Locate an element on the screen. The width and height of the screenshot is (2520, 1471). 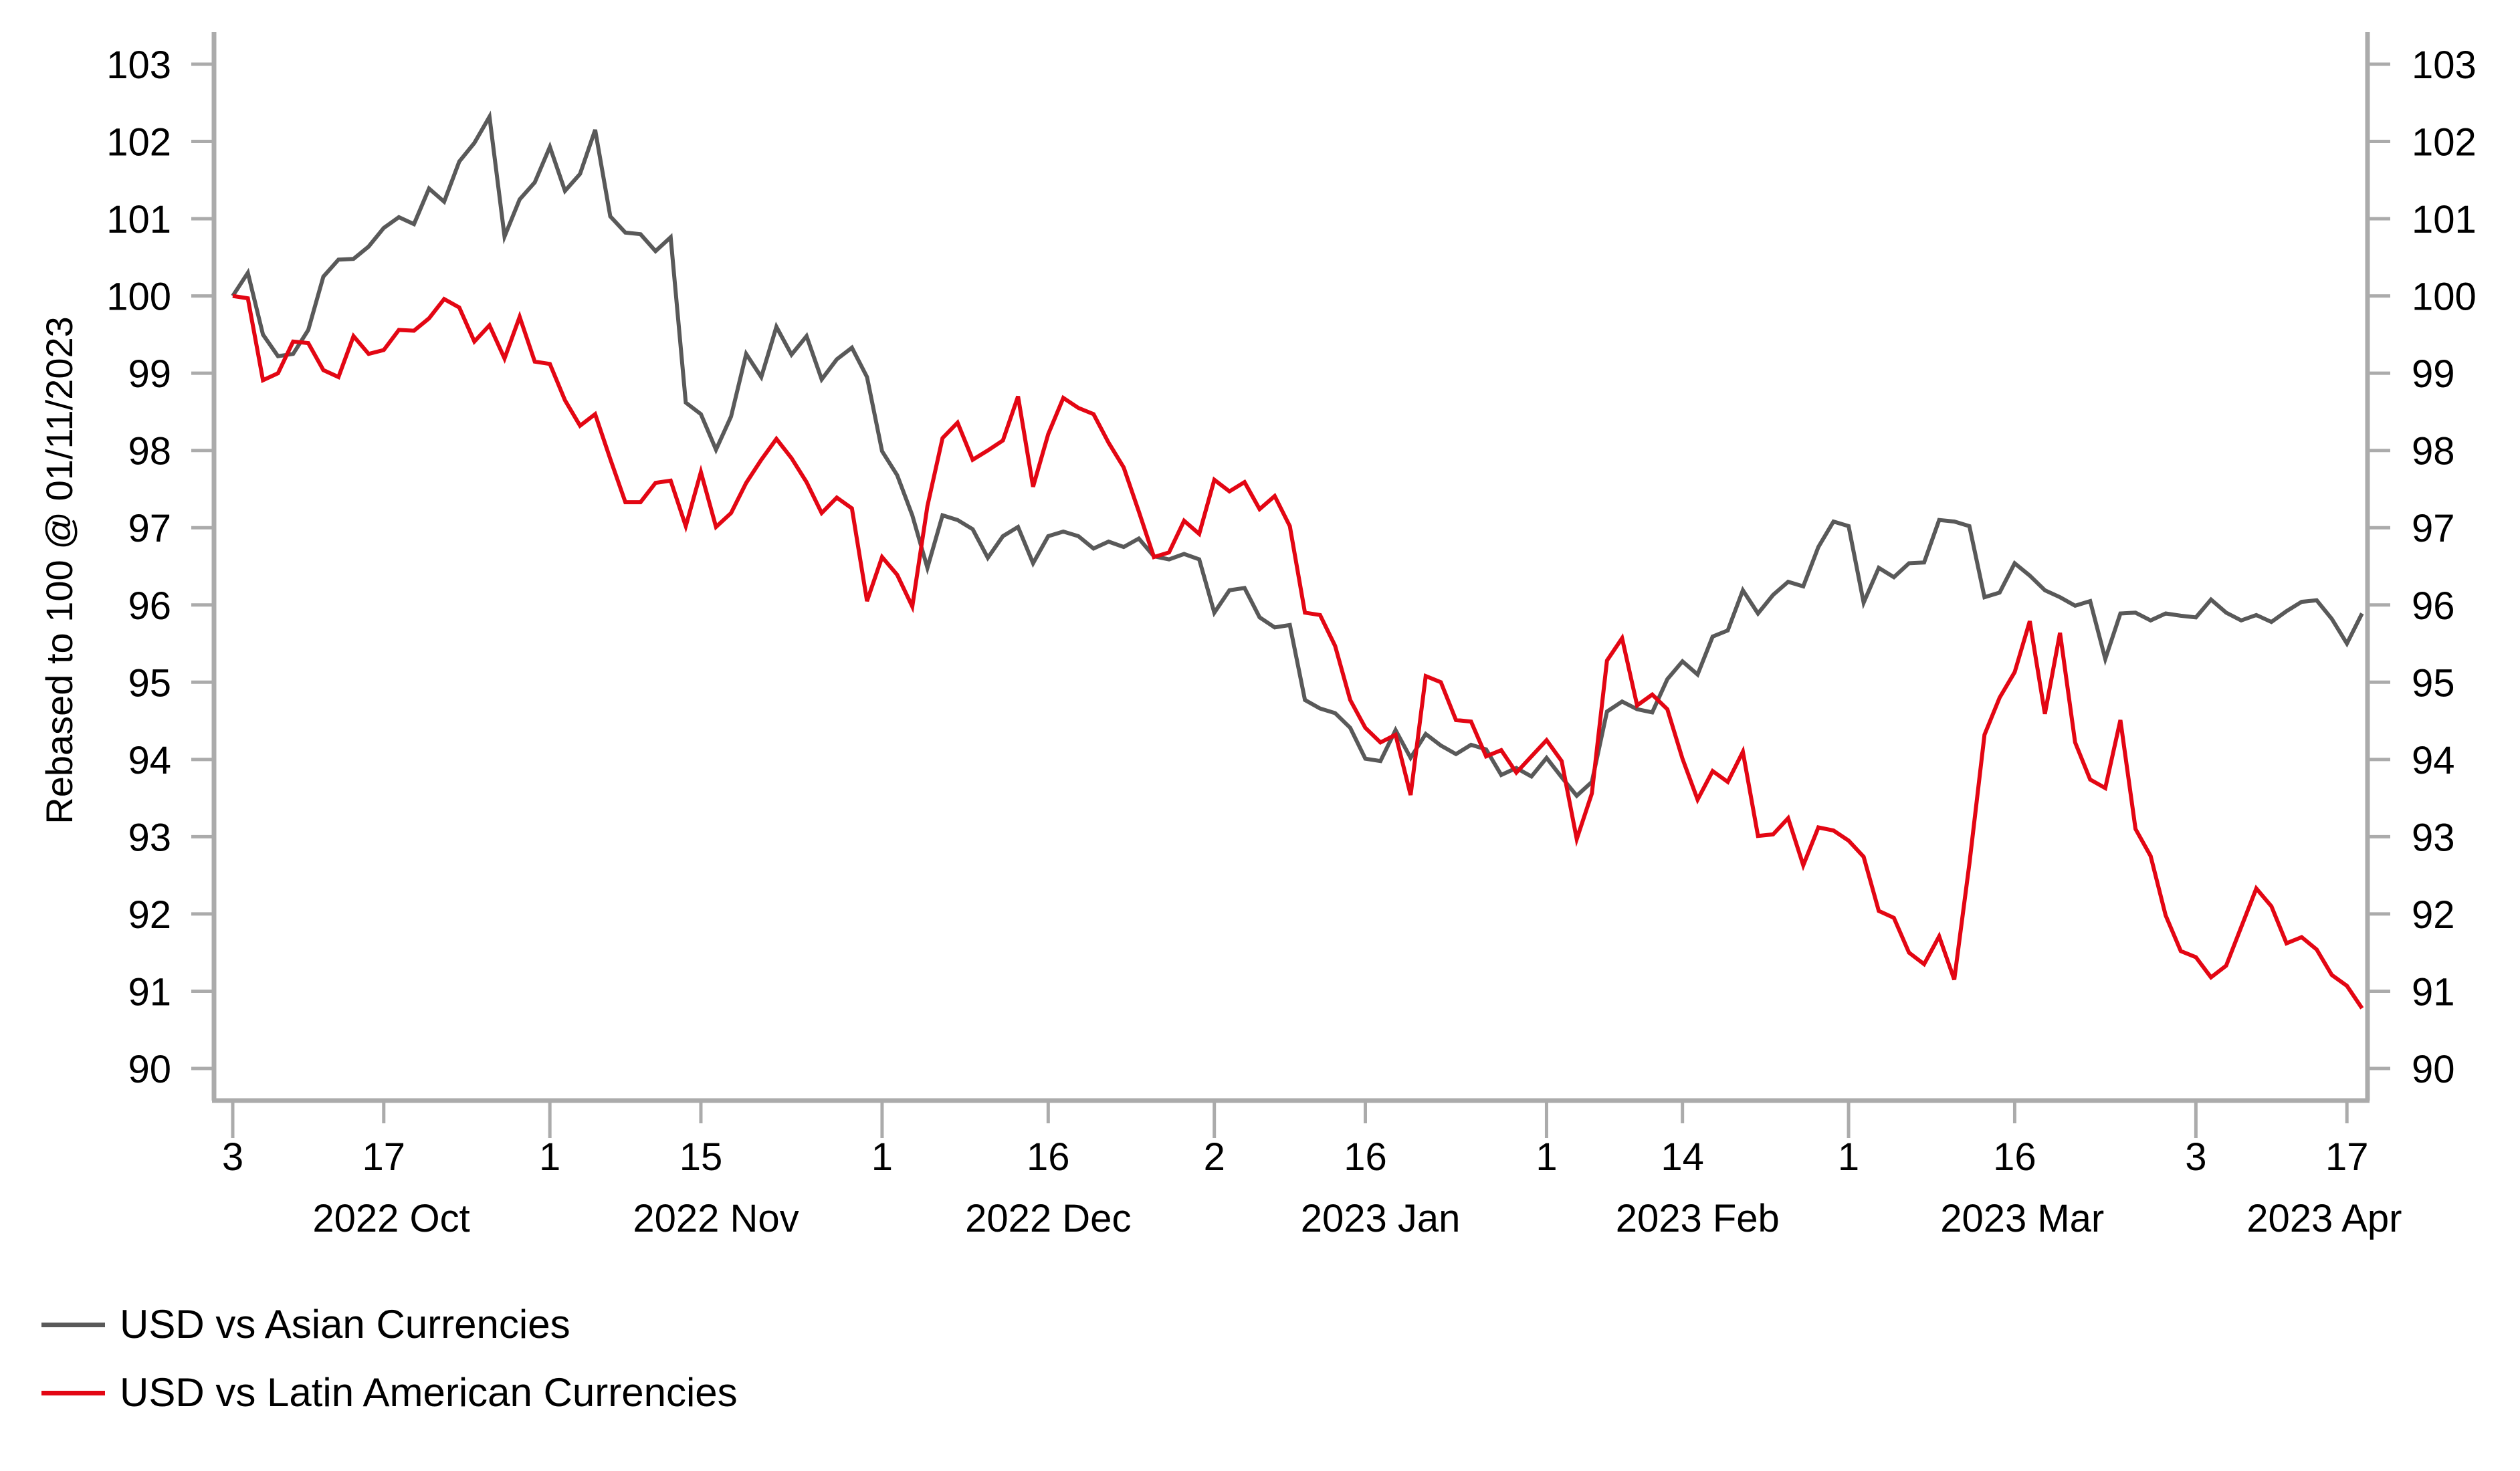
x-month-label: 2023 Feb is located at coordinates (1698, 1218).